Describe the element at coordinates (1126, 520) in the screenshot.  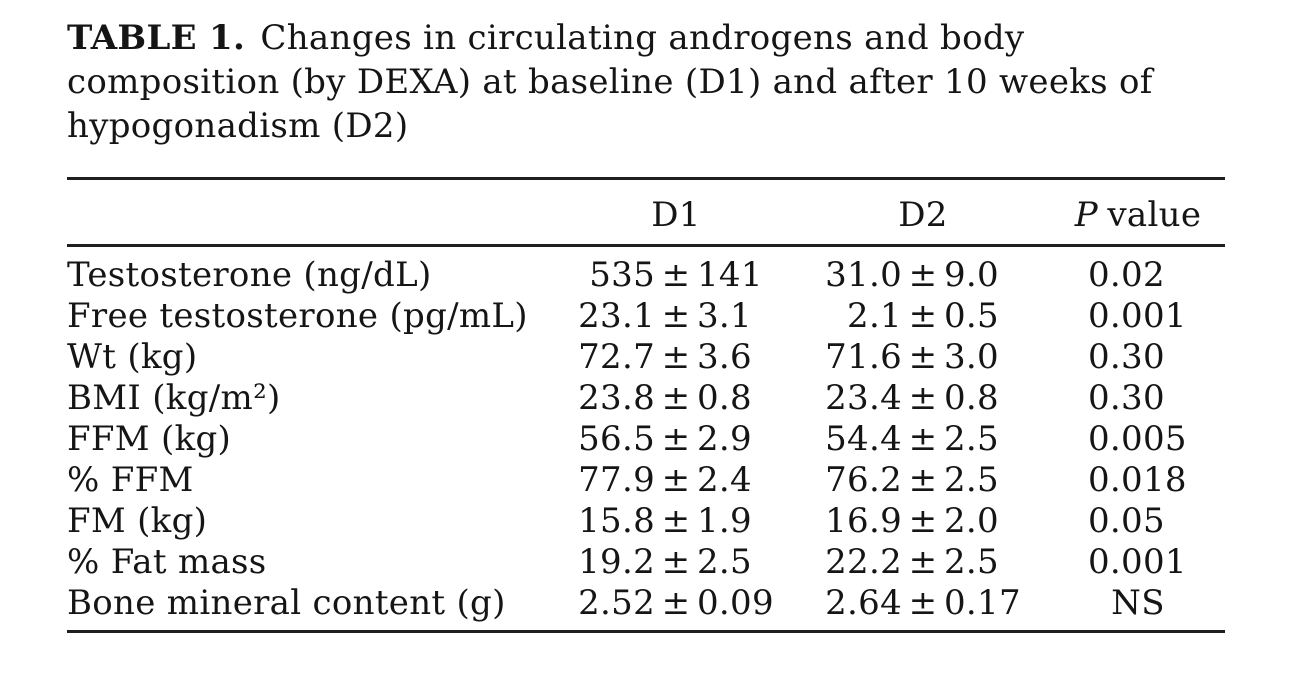
I see `pvalue: 0.05` at that location.